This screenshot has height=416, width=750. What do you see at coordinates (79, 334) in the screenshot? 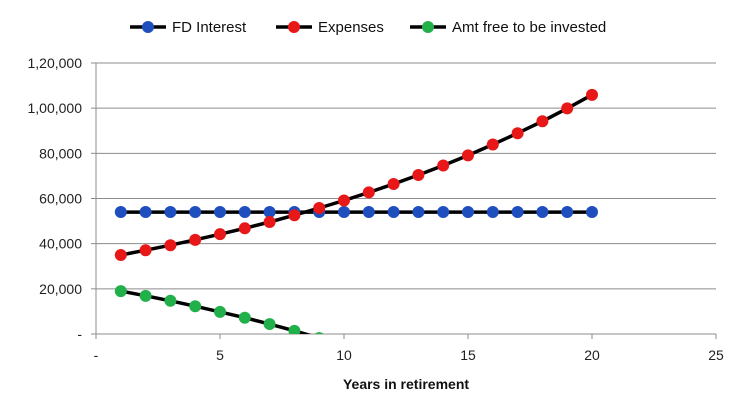
I see `y-tick-label: -` at bounding box center [79, 334].